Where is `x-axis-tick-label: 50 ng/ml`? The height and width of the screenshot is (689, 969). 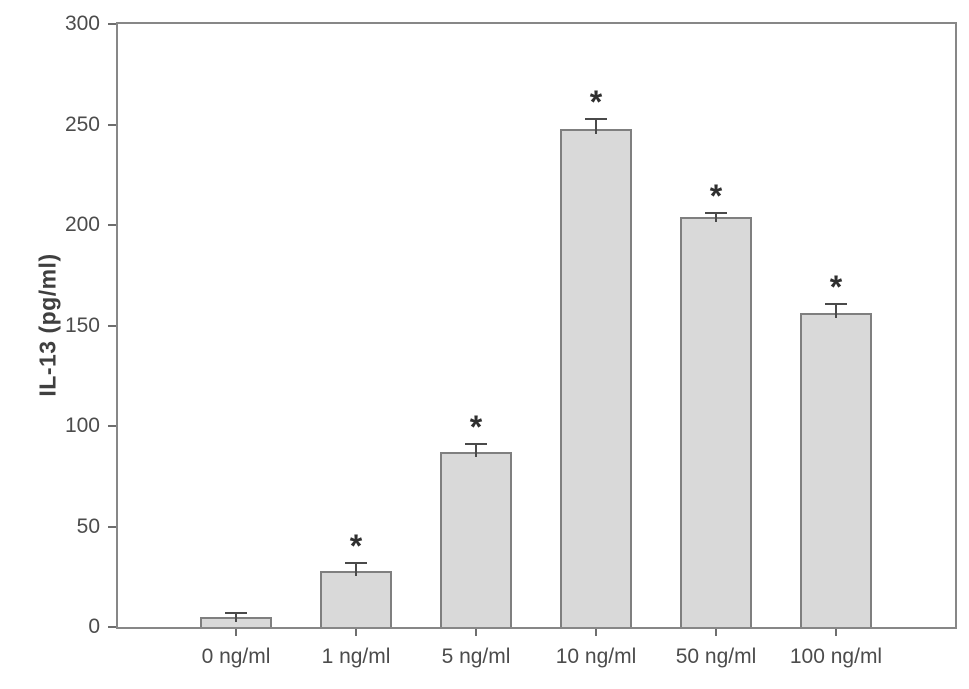
x-axis-tick-label: 50 ng/ml is located at coordinates (716, 656).